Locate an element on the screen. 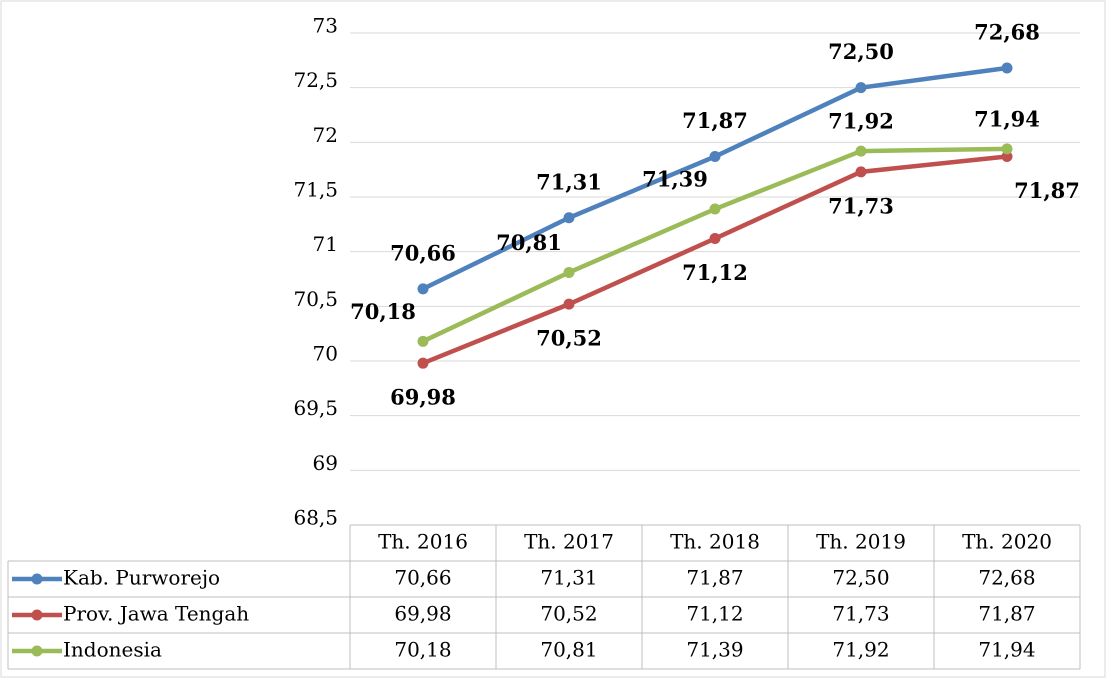 Image resolution: width=1106 pixels, height=678 pixels. table-cell: 71,12 is located at coordinates (714, 614).